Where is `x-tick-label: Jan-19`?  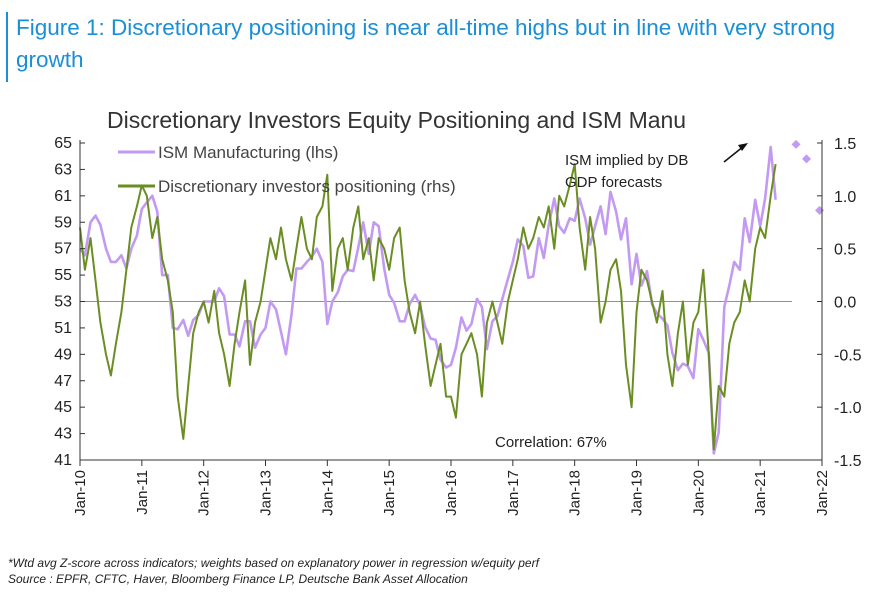 x-tick-label: Jan-19 is located at coordinates (637, 493).